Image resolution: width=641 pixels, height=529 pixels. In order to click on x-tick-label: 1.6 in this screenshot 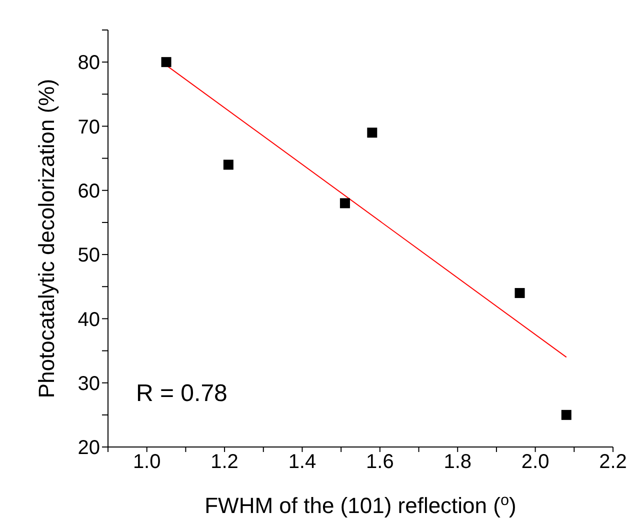, I will do `click(380, 462)`.